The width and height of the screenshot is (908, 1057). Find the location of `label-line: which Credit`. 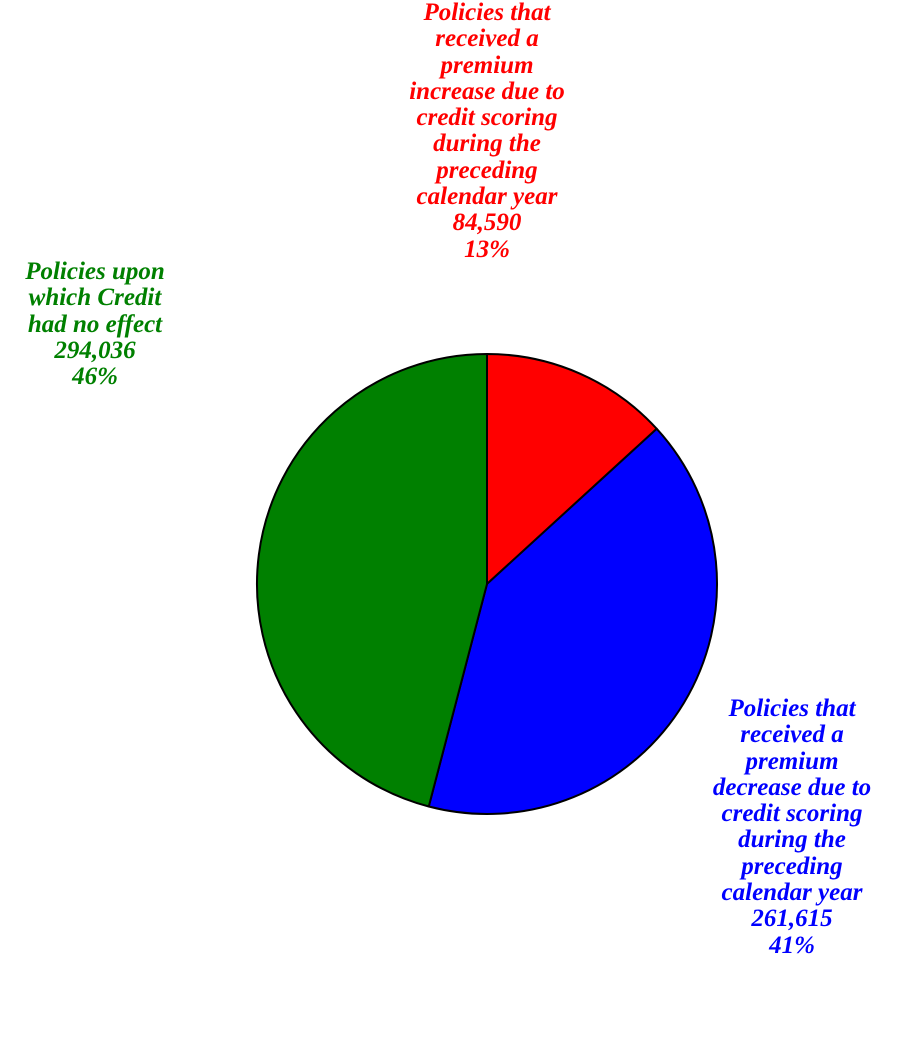

label-line: which Credit is located at coordinates (95, 298).